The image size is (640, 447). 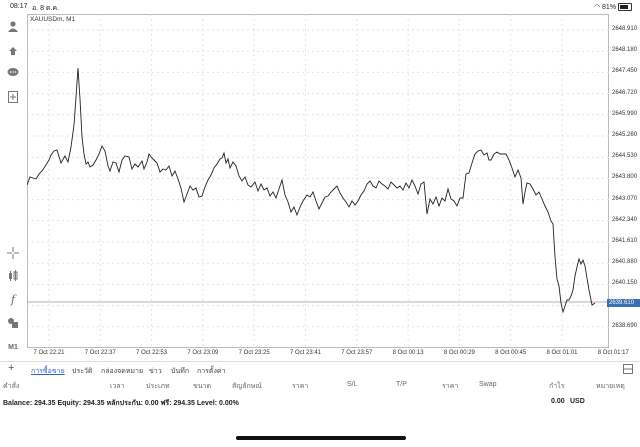 What do you see at coordinates (13, 323) in the screenshot?
I see `objects-icon` at bounding box center [13, 323].